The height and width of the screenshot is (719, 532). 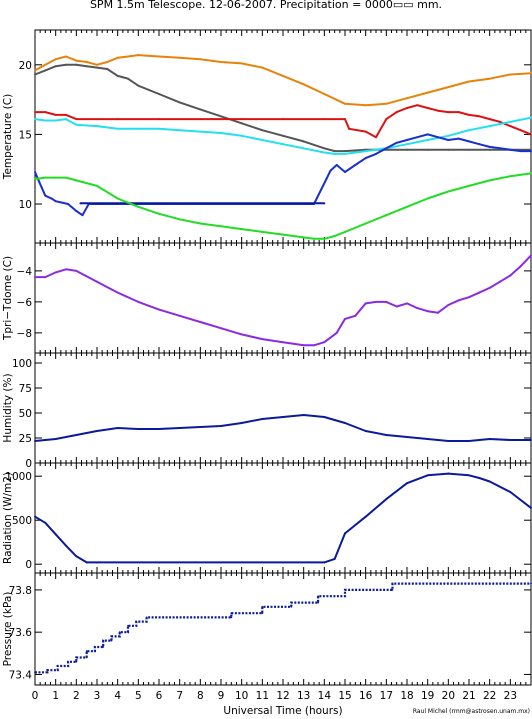 What do you see at coordinates (8, 629) in the screenshot?
I see `y-axis-label: Pressure (kPa)` at bounding box center [8, 629].